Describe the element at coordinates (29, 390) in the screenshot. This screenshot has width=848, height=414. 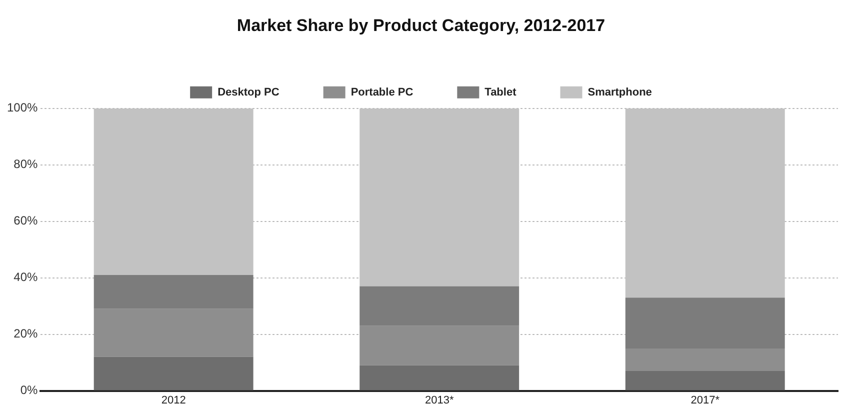
I see `y-tick-label: 0%` at that location.